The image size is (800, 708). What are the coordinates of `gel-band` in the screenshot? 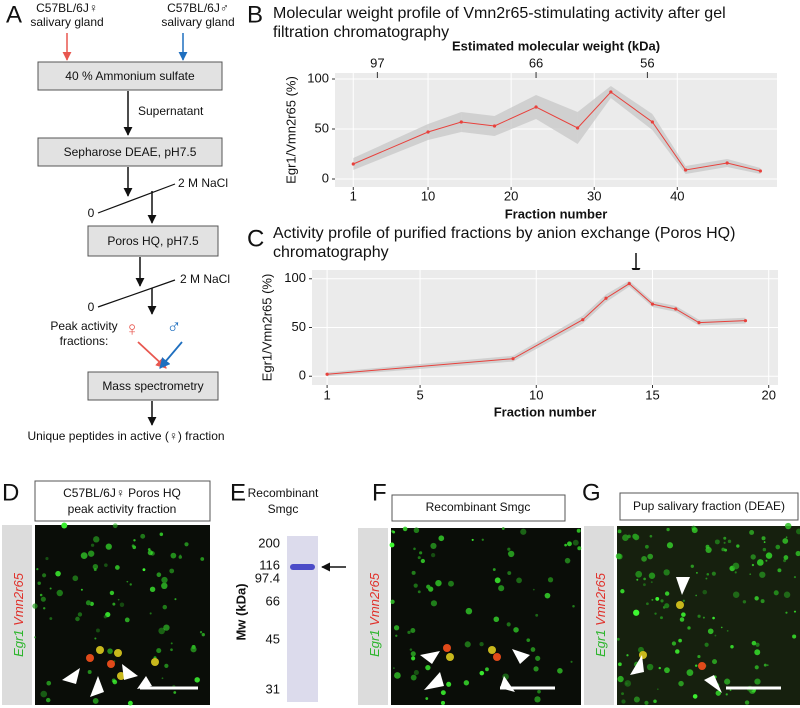 It's located at (302, 567).